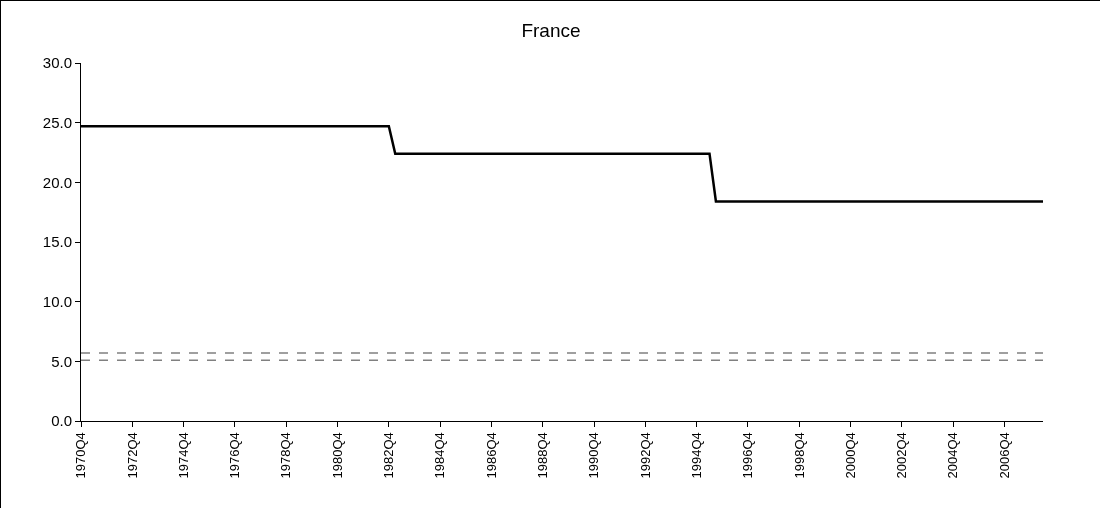 Image resolution: width=1100 pixels, height=508 pixels. What do you see at coordinates (696, 455) in the screenshot?
I see `x-tick-label: 1994Q4` at bounding box center [696, 455].